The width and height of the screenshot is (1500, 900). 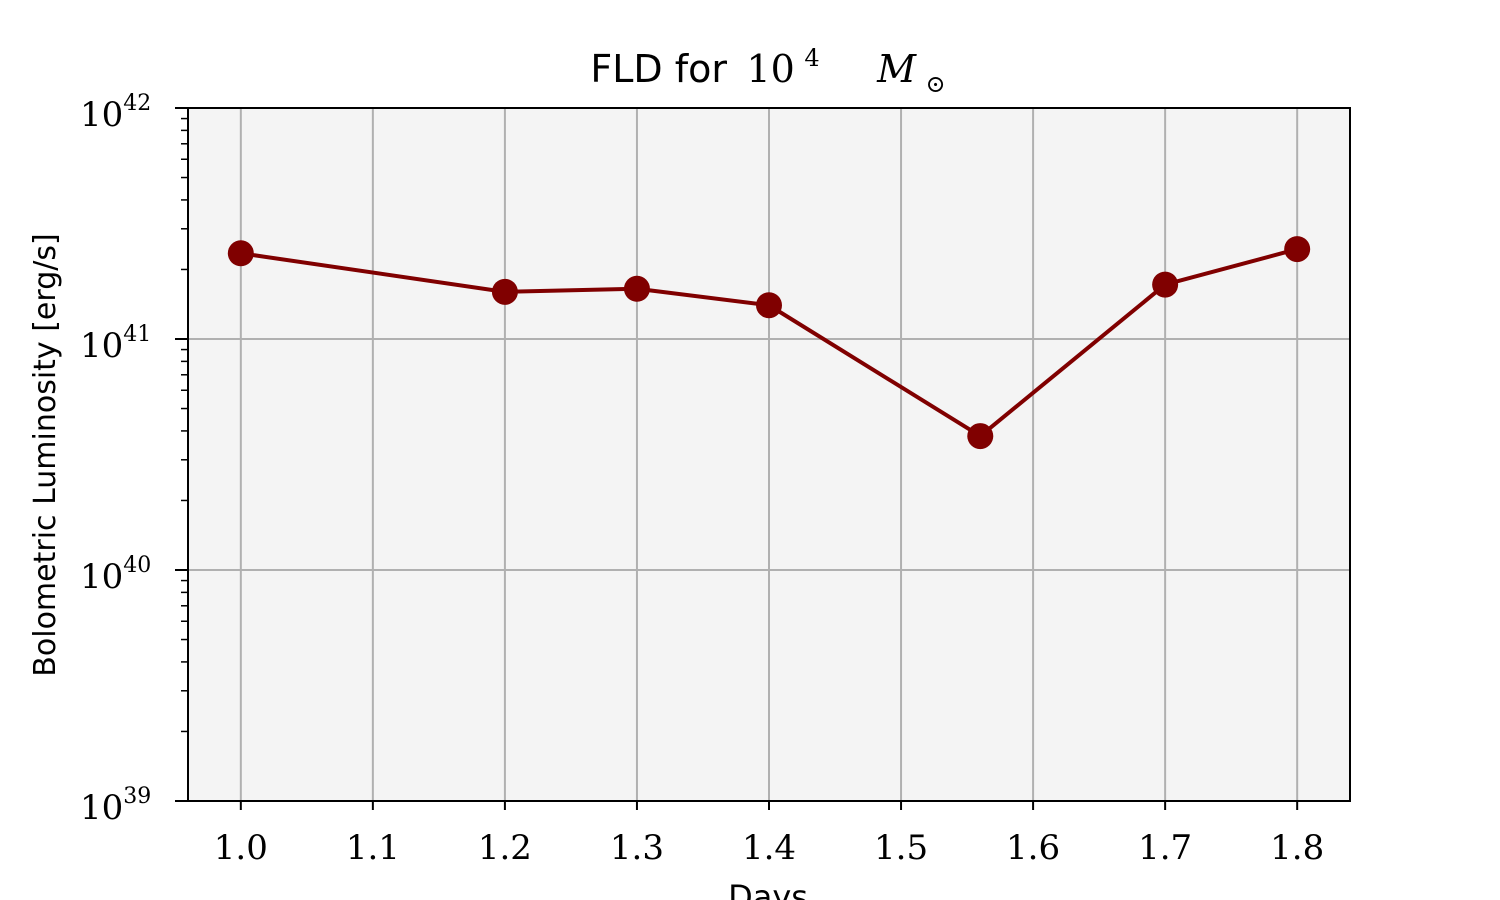 What do you see at coordinates (505, 848) in the screenshot?
I see `x-tick-label: 1.2` at bounding box center [505, 848].